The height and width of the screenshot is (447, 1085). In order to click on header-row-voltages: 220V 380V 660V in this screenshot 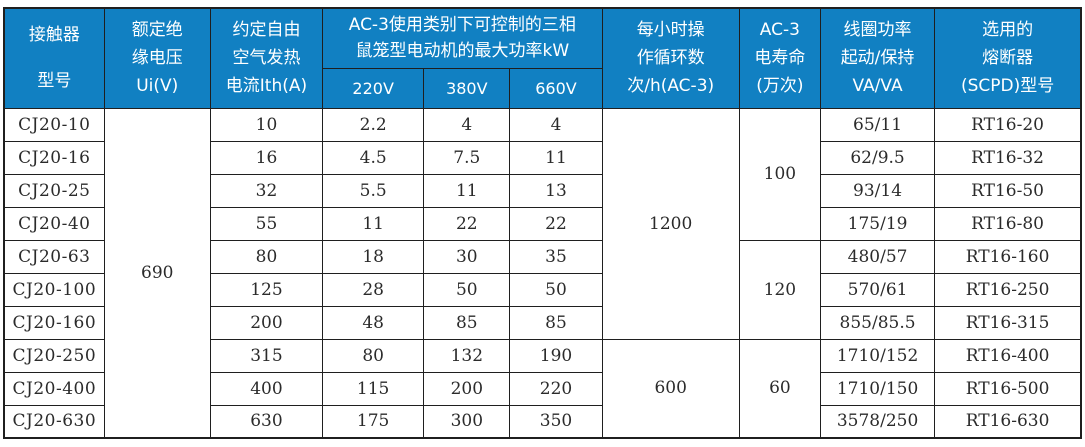, I will do `click(542, 88)`.